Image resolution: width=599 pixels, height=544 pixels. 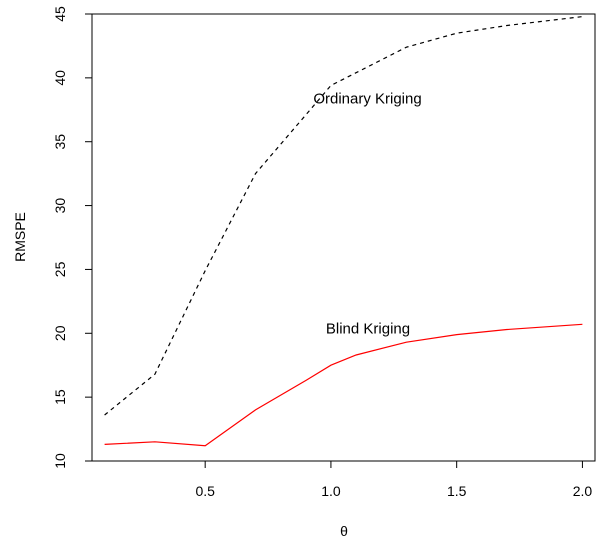 I want to click on annotation-label: Ordinary Kriging, so click(x=367, y=98).